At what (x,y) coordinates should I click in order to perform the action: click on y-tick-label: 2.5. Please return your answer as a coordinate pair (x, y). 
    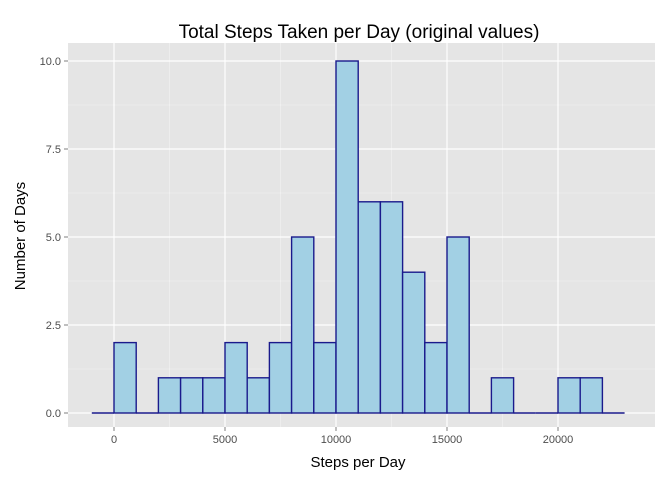
    Looking at the image, I should click on (53, 326).